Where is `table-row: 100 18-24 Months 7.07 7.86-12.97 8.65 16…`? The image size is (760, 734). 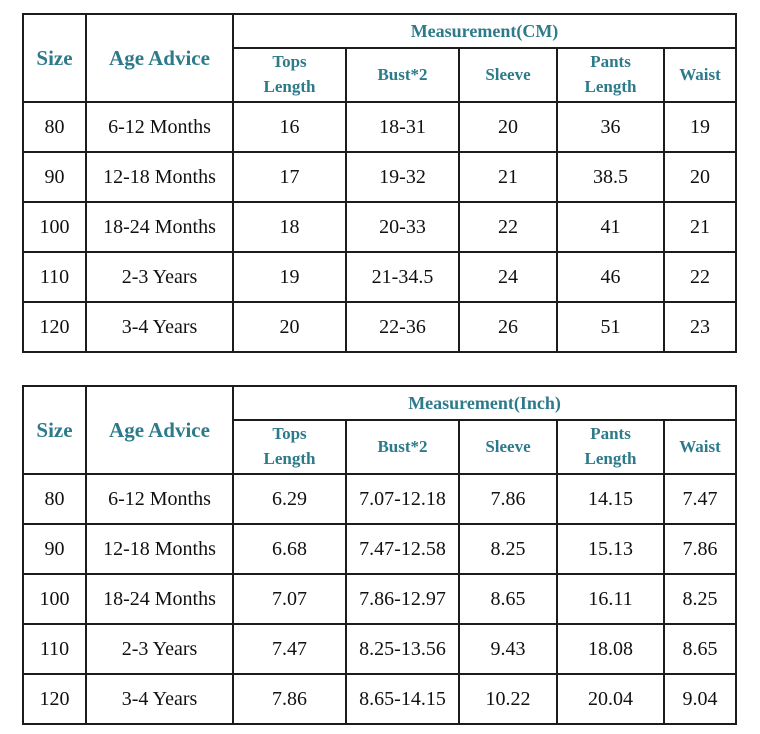
table-row: 100 18-24 Months 7.07 7.86-12.97 8.65 16… is located at coordinates (380, 599).